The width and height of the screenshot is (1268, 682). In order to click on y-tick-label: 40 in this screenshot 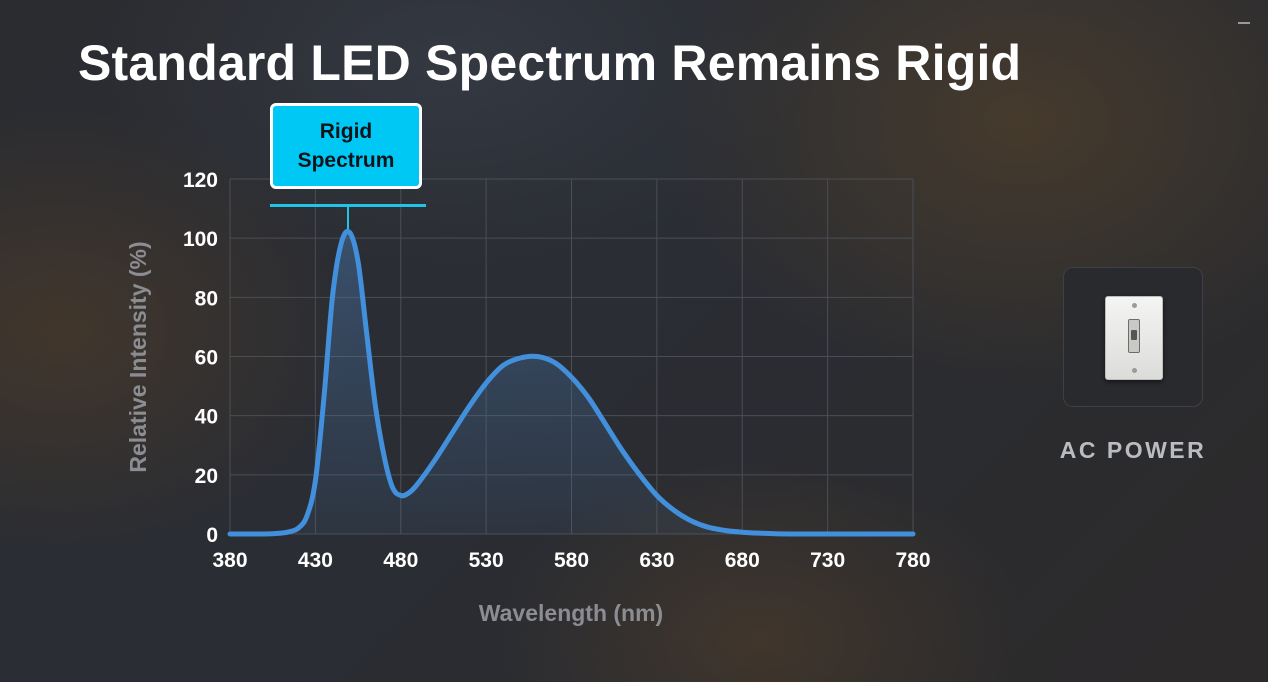, I will do `click(206, 417)`.